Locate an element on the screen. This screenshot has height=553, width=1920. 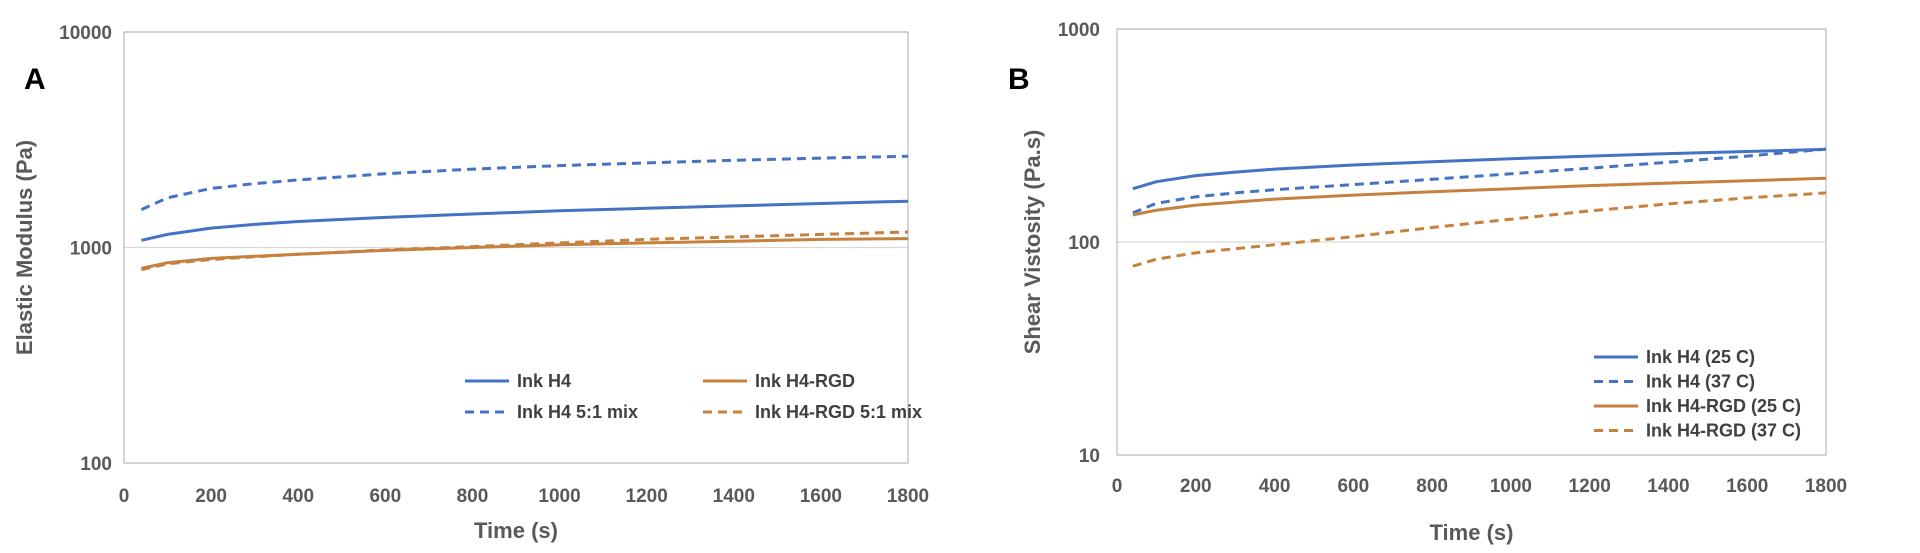
legend-label: Ink H4-RGD is located at coordinates (805, 381).